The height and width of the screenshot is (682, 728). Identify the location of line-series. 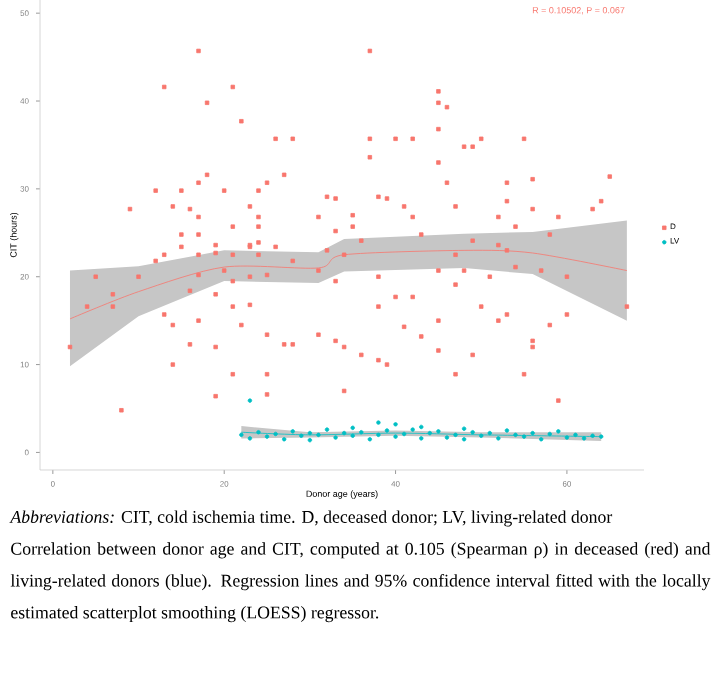
(348, 284).